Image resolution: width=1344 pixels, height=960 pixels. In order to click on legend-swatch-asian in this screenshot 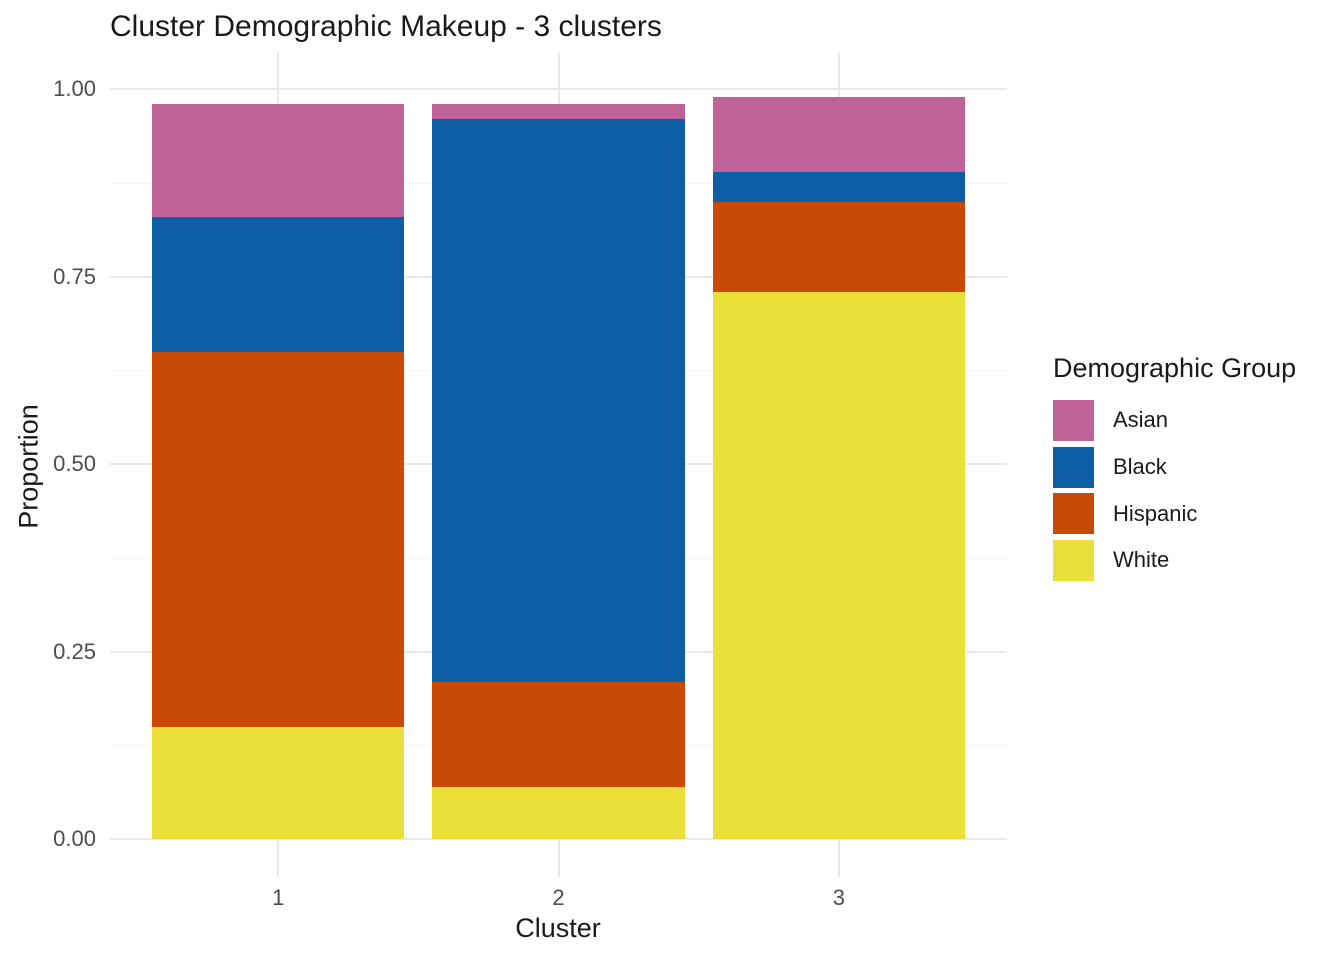, I will do `click(1073, 420)`.